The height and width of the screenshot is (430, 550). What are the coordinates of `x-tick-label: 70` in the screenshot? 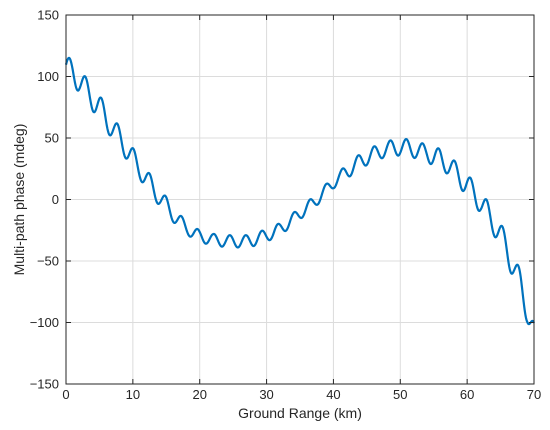 It's located at (534, 394).